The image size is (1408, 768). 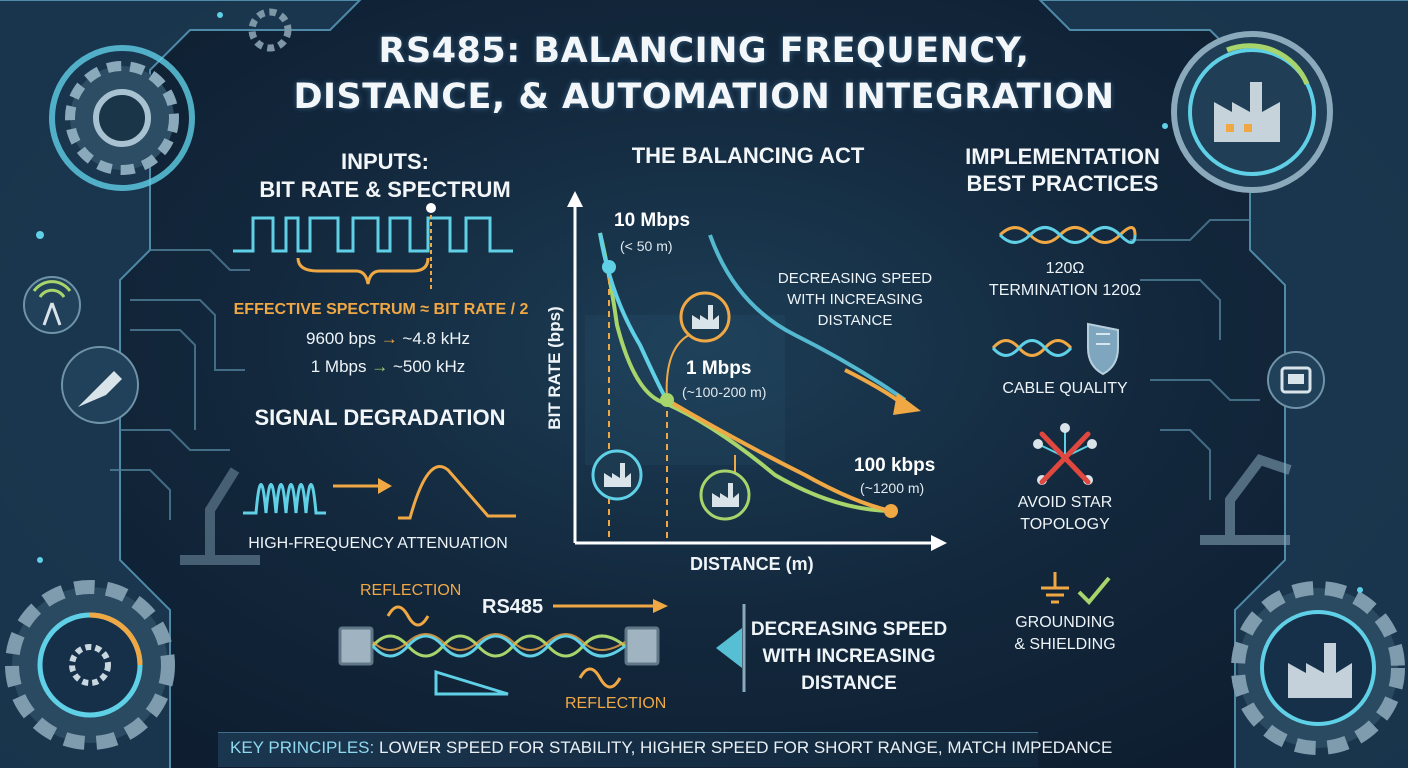 What do you see at coordinates (849, 683) in the screenshot?
I see `cable-note-line-3: DISTANCE` at bounding box center [849, 683].